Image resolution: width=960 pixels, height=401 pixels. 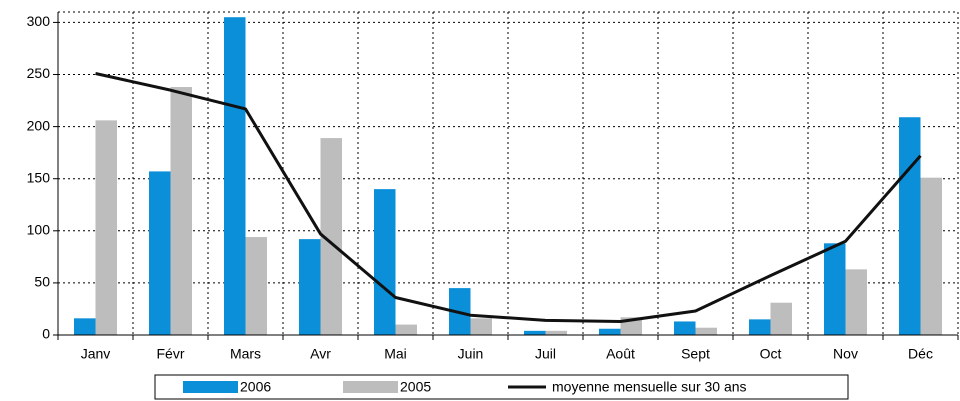 I want to click on y-tick-label: 100, so click(x=39, y=230).